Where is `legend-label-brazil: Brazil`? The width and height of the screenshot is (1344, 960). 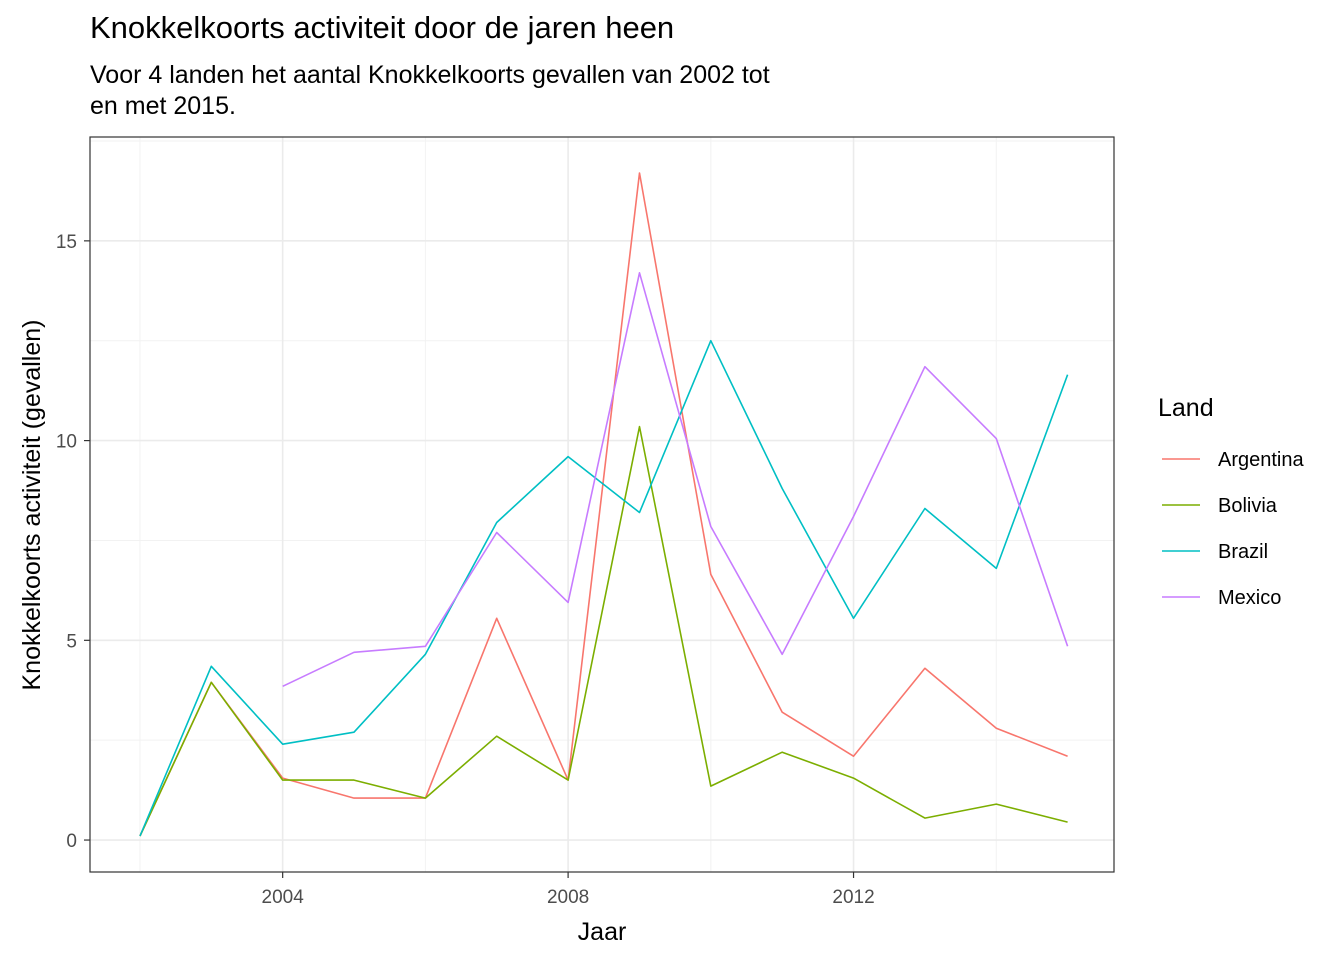 legend-label-brazil: Brazil is located at coordinates (1243, 552).